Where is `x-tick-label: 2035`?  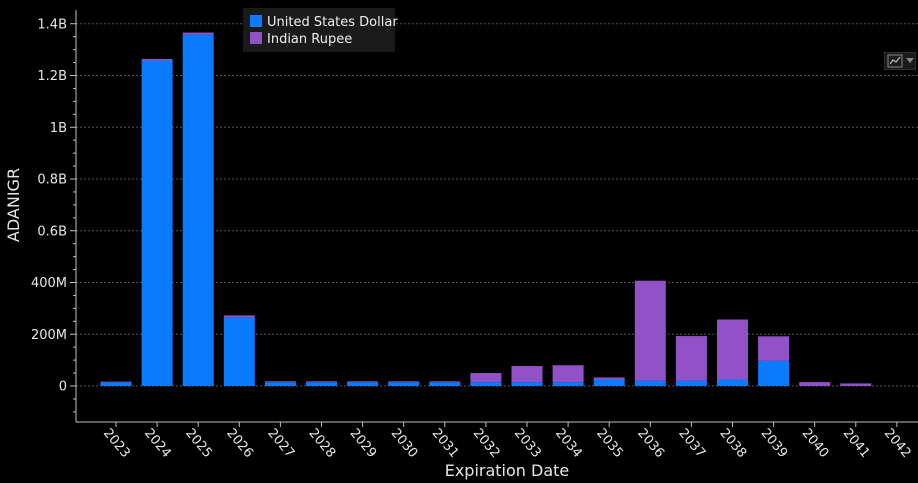
x-tick-label: 2035 is located at coordinates (609, 443).